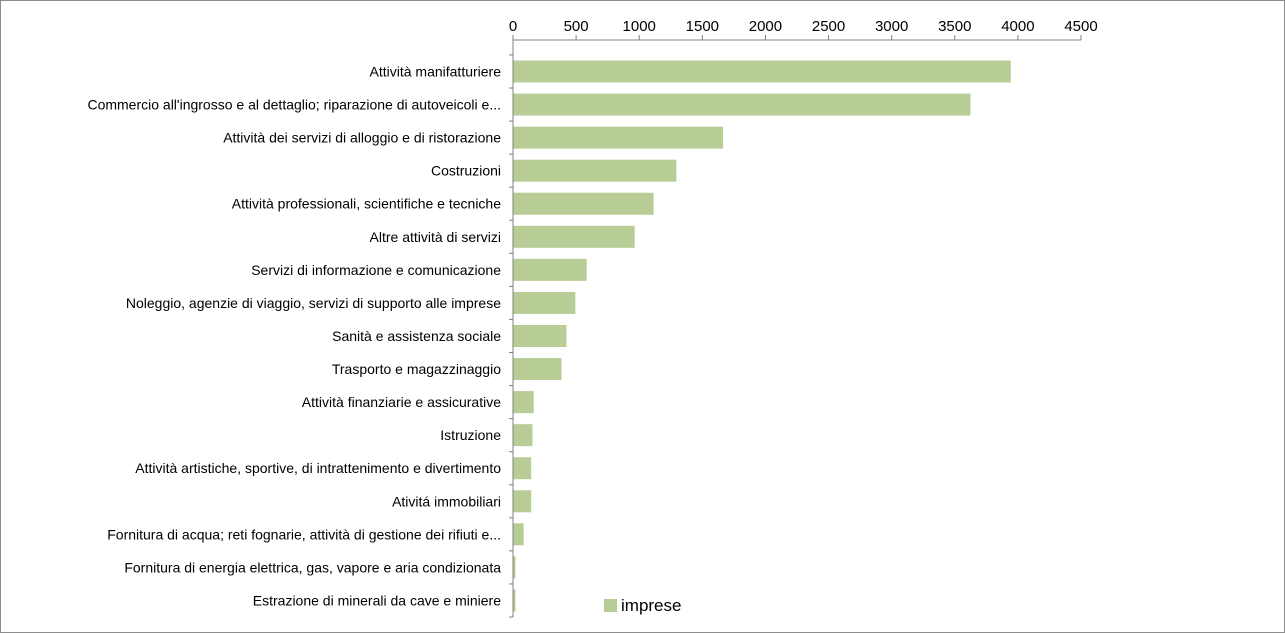 The width and height of the screenshot is (1285, 633). Describe the element at coordinates (765, 26) in the screenshot. I see `x-tick-label: 2000` at that location.